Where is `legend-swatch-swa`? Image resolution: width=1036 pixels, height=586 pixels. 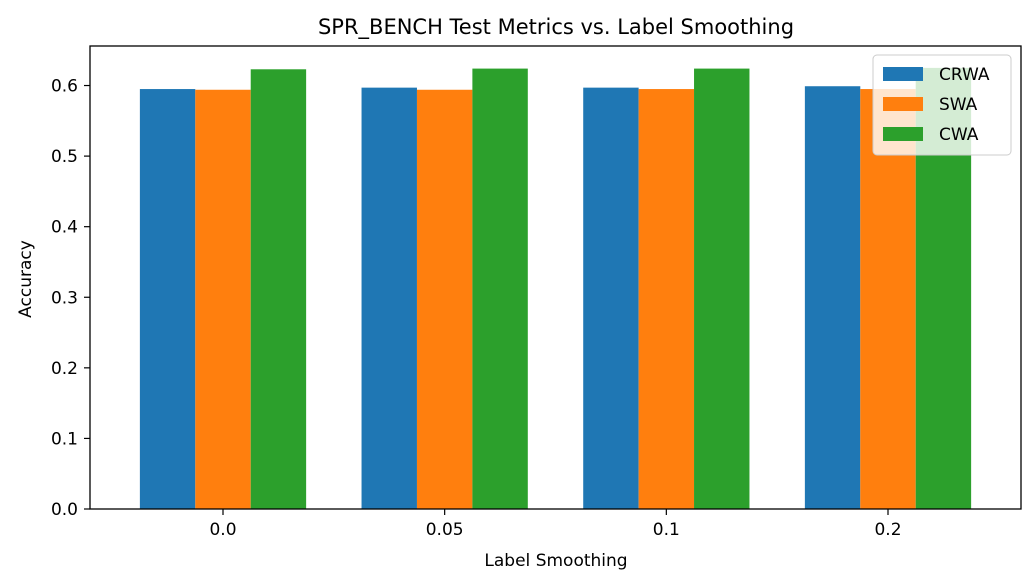 legend-swatch-swa is located at coordinates (903, 104).